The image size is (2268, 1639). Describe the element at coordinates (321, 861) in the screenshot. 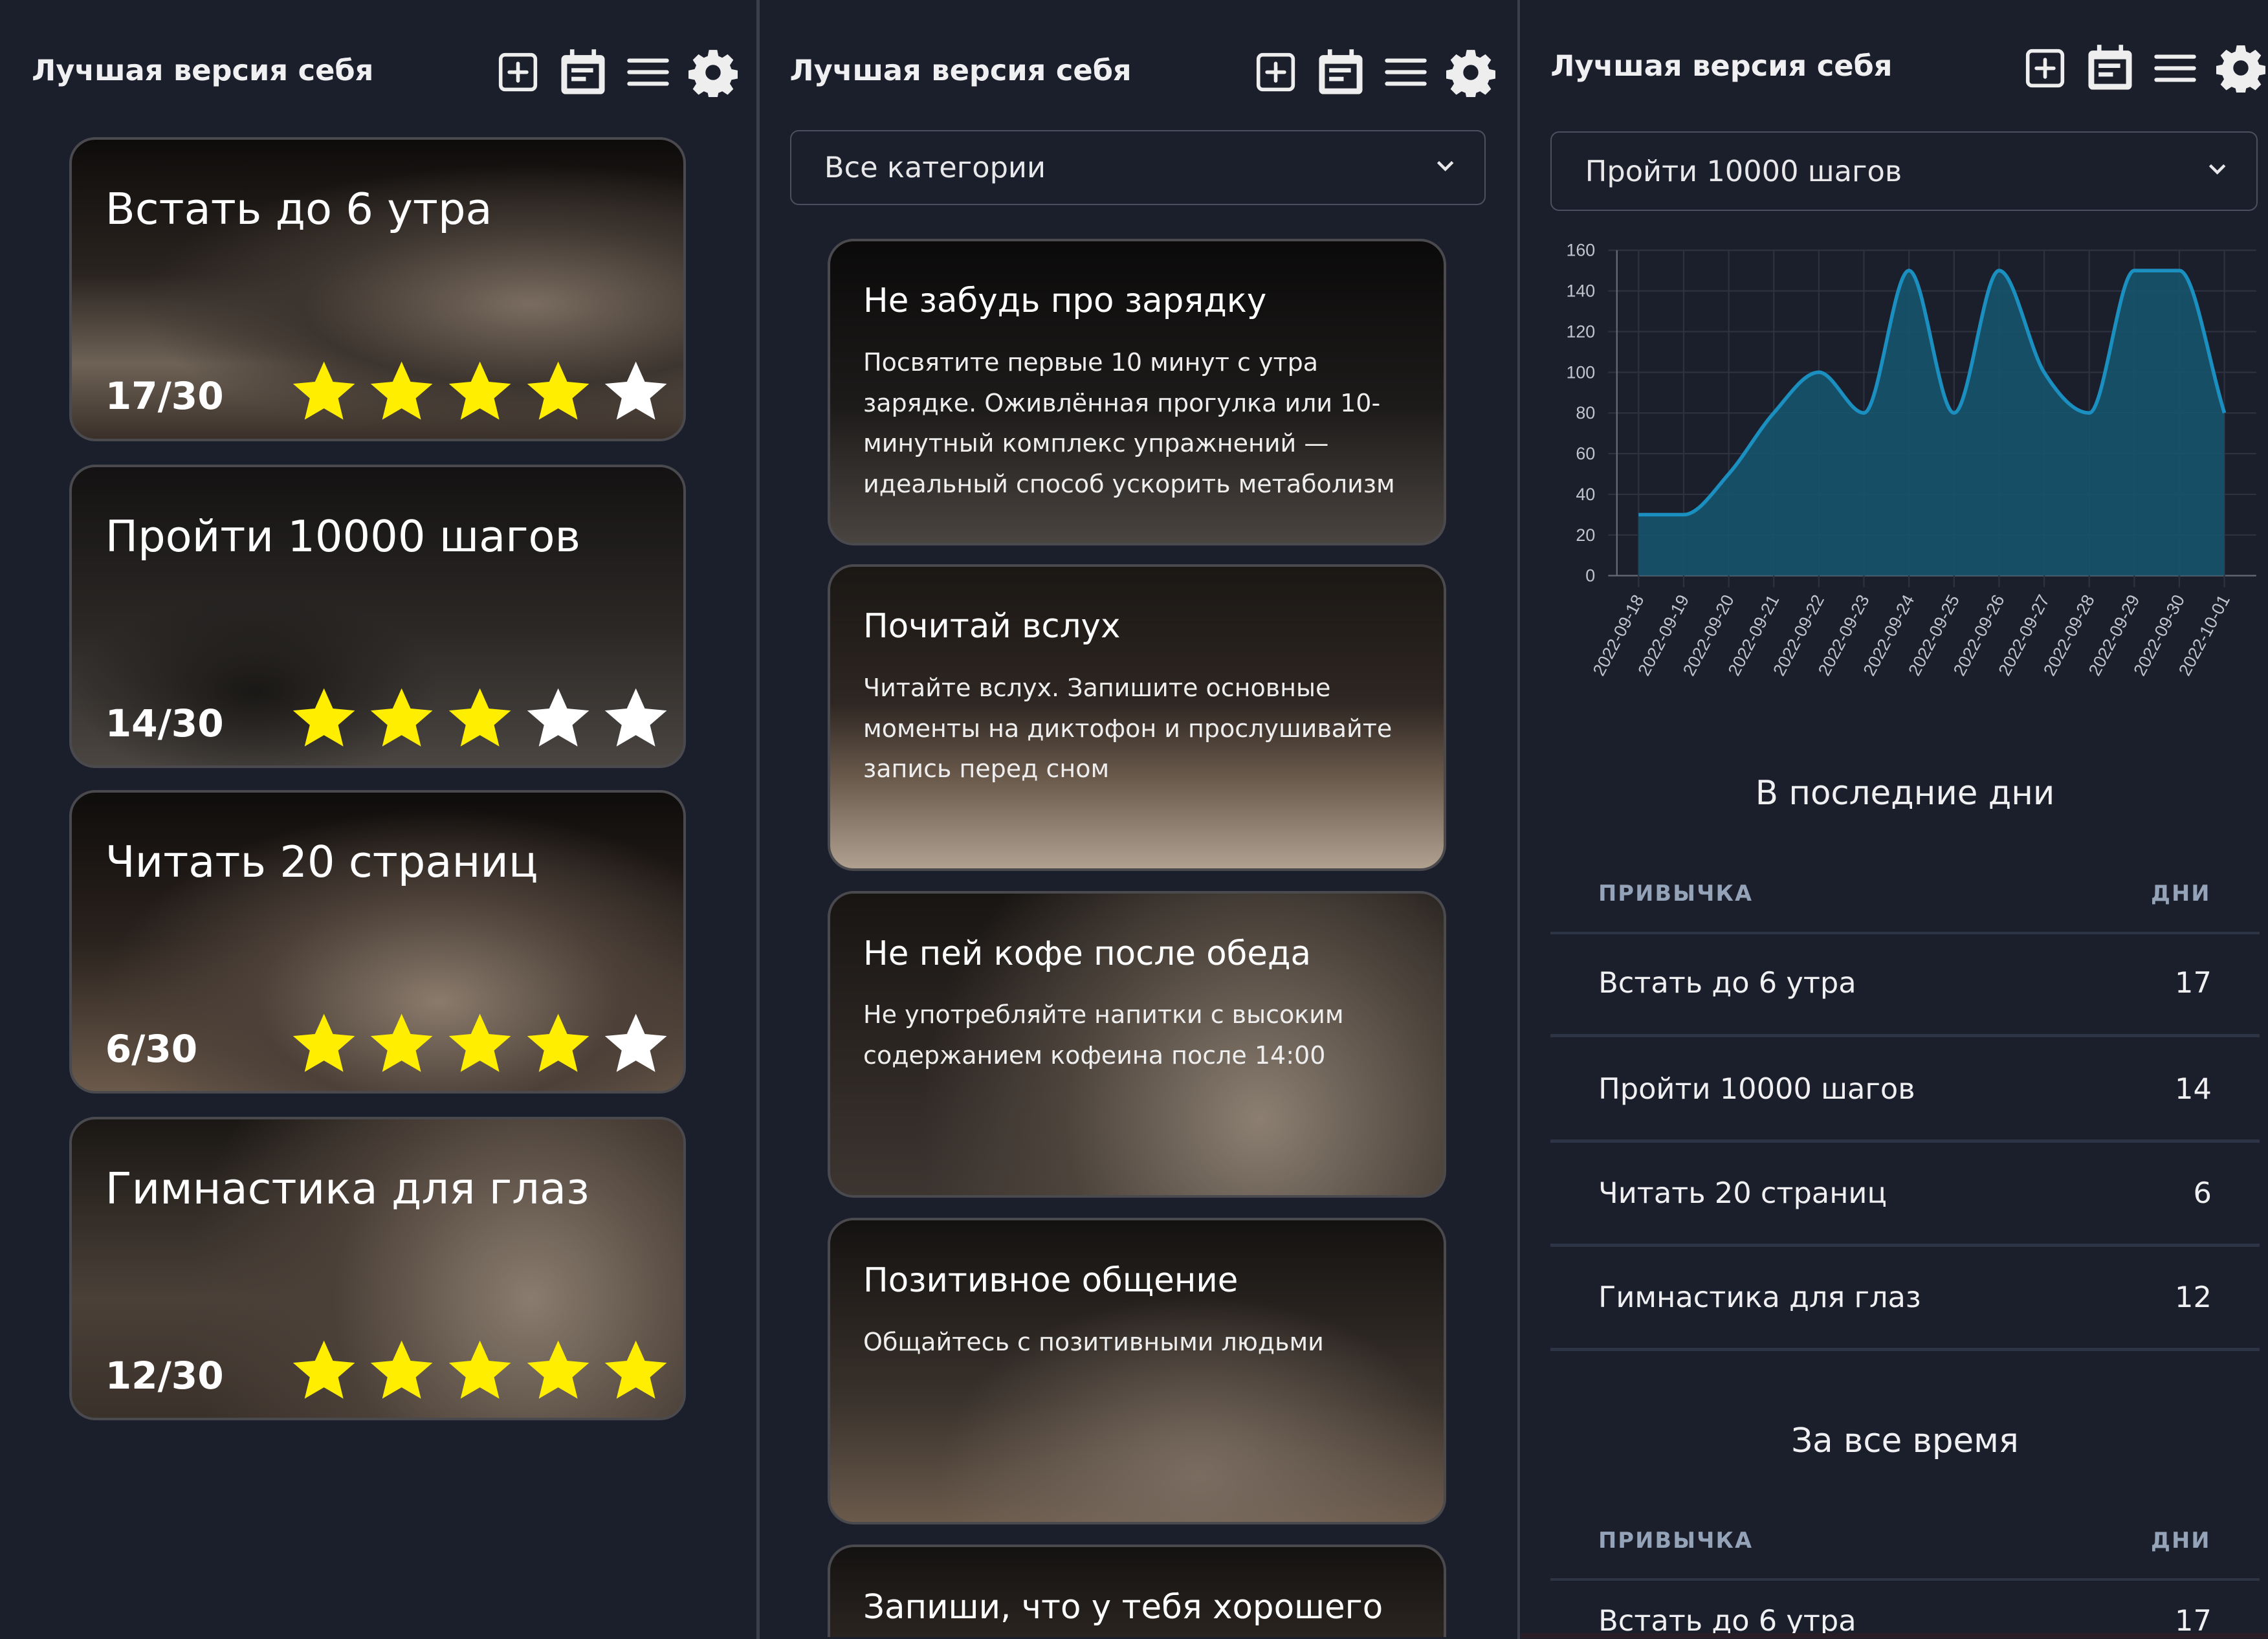

I see `habit-title: Читать 20 страниц` at that location.